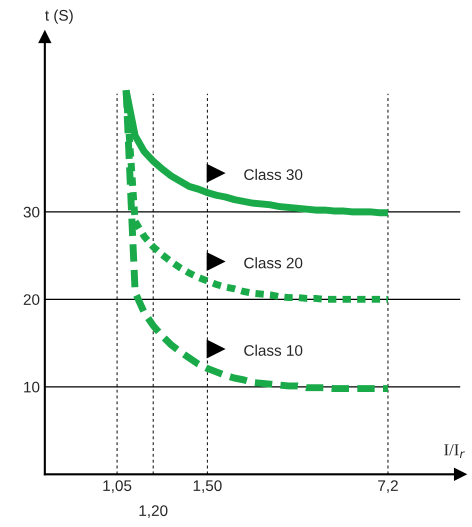 The width and height of the screenshot is (472, 527). What do you see at coordinates (32, 212) in the screenshot?
I see `y-tick-label: 30` at bounding box center [32, 212].